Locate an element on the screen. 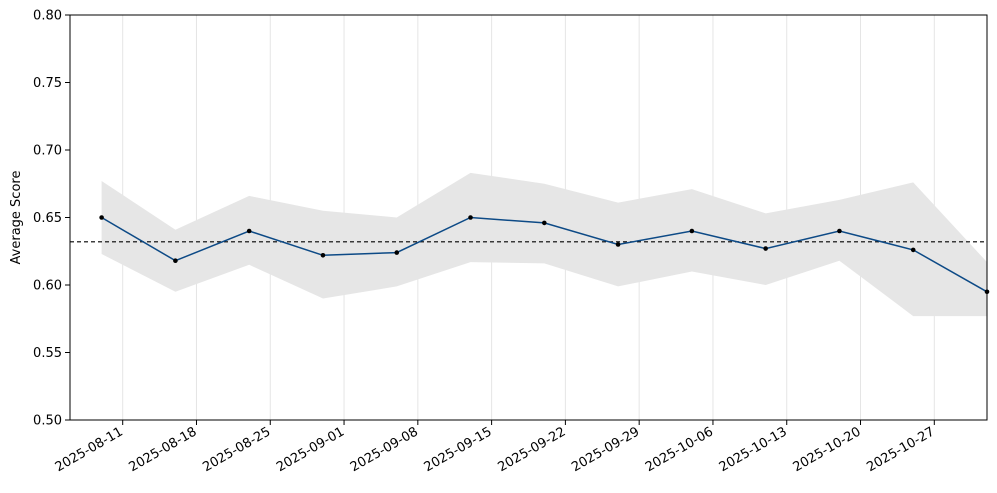 The width and height of the screenshot is (997, 493). x-tick-label: 2025-10-27 is located at coordinates (900, 449).